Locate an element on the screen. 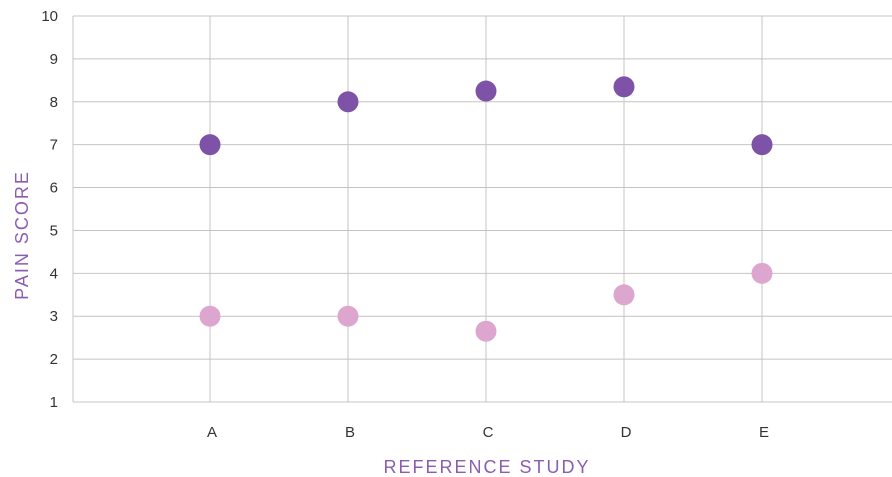 This screenshot has height=477, width=892. x-tick-label-A: A is located at coordinates (212, 432).